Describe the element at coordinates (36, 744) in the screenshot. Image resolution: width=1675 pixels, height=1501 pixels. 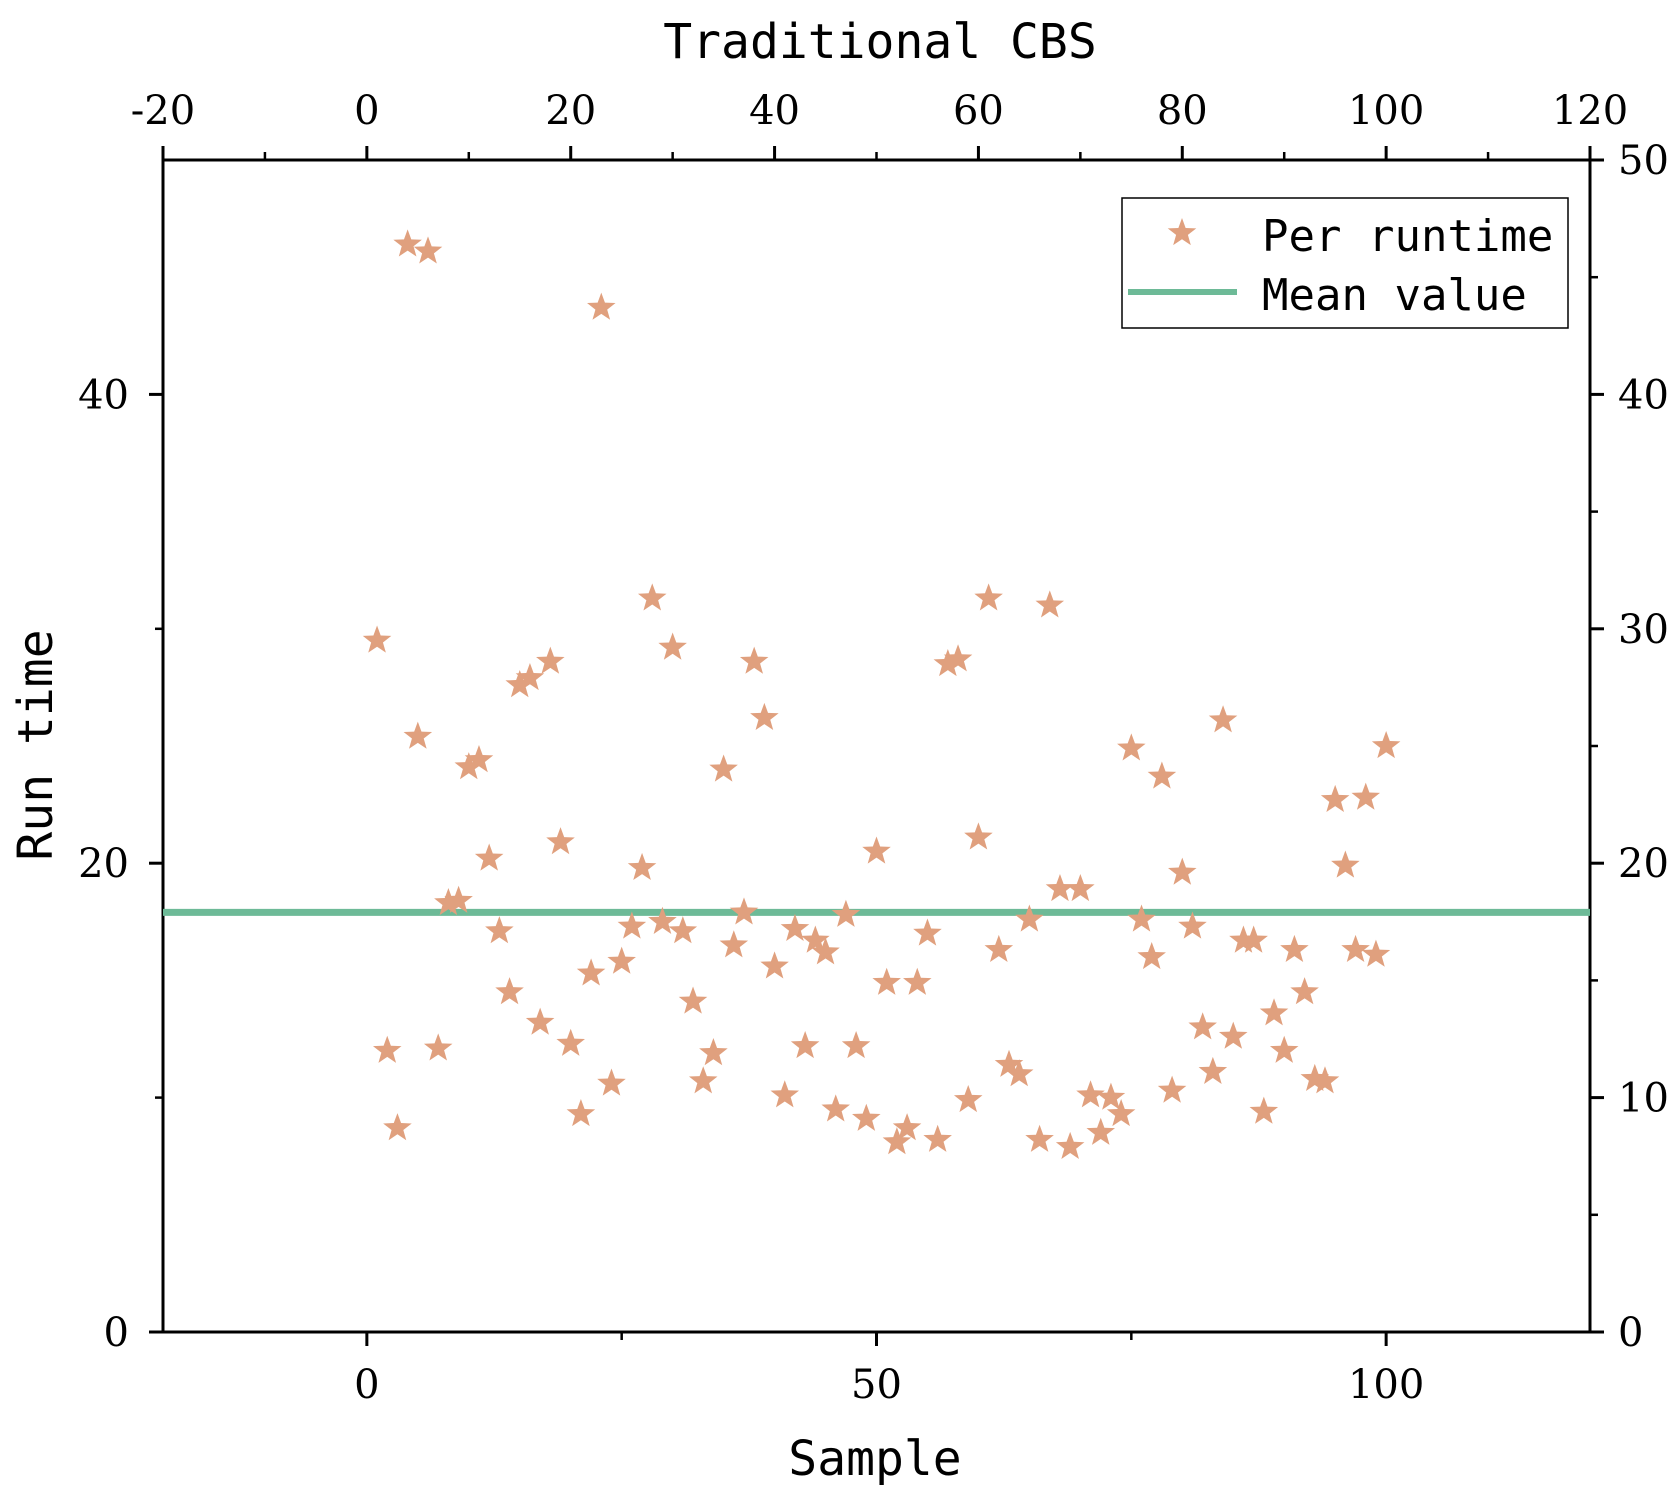
I see `y-axis-title: Run time` at that location.